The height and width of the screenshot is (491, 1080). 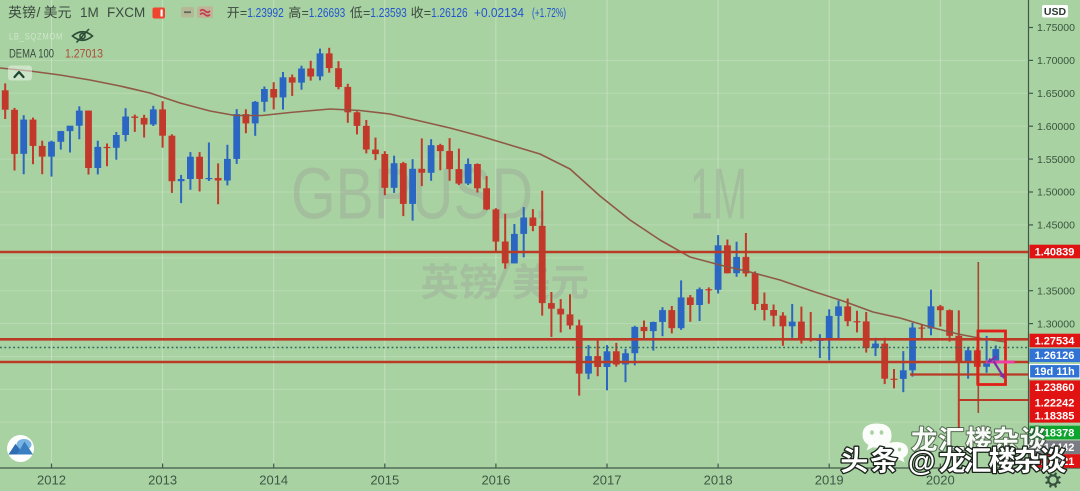 What do you see at coordinates (940, 480) in the screenshot?
I see `svg-text: 2020` at bounding box center [940, 480].